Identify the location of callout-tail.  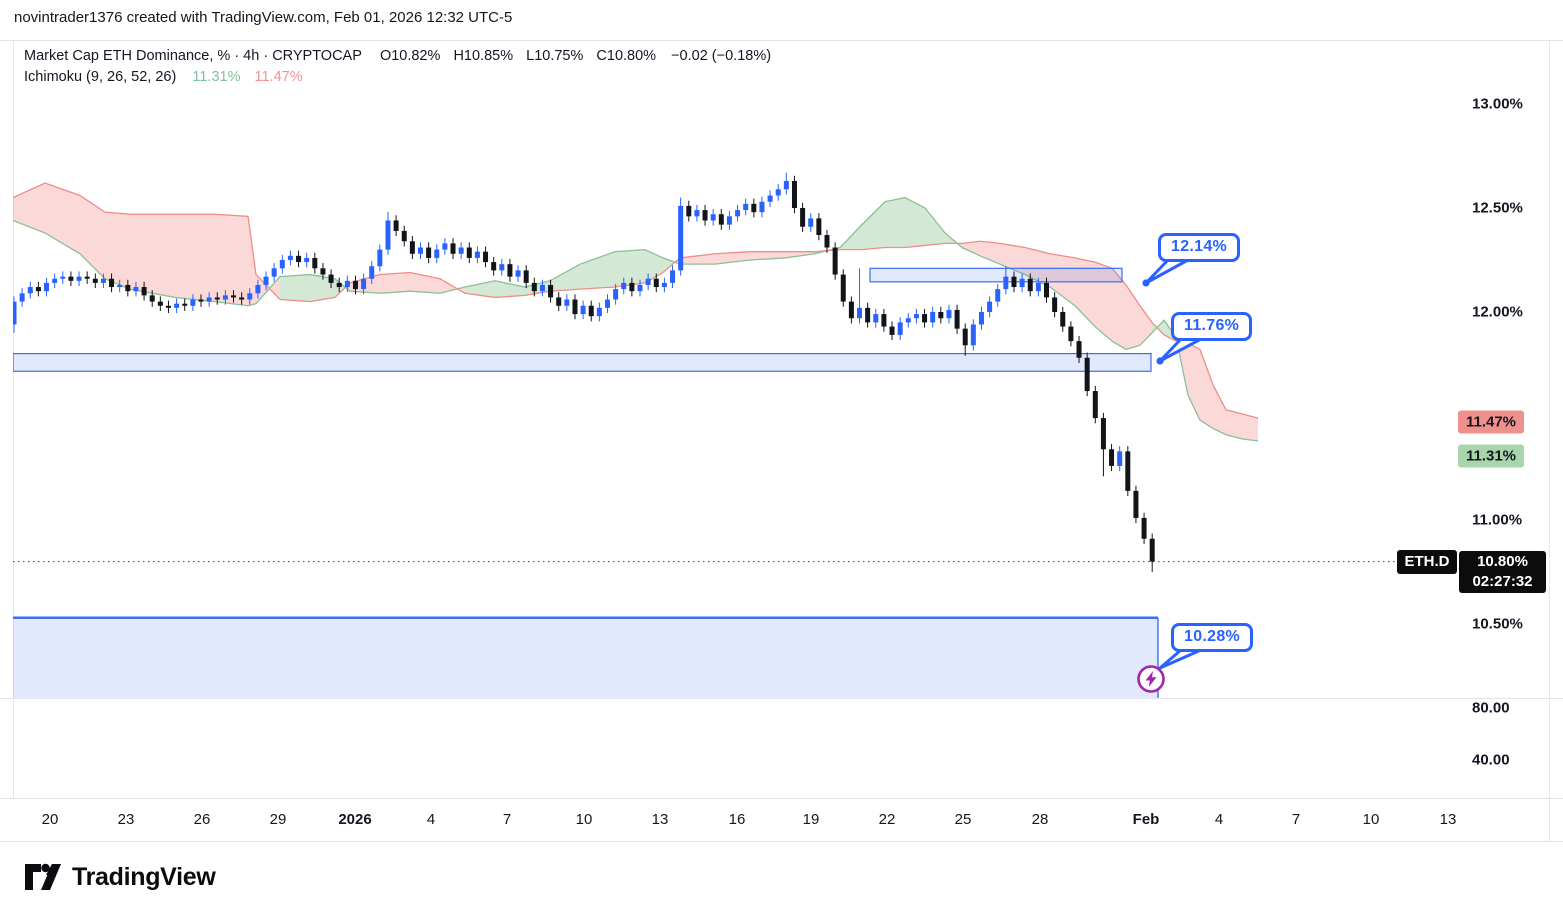
(1167, 271).